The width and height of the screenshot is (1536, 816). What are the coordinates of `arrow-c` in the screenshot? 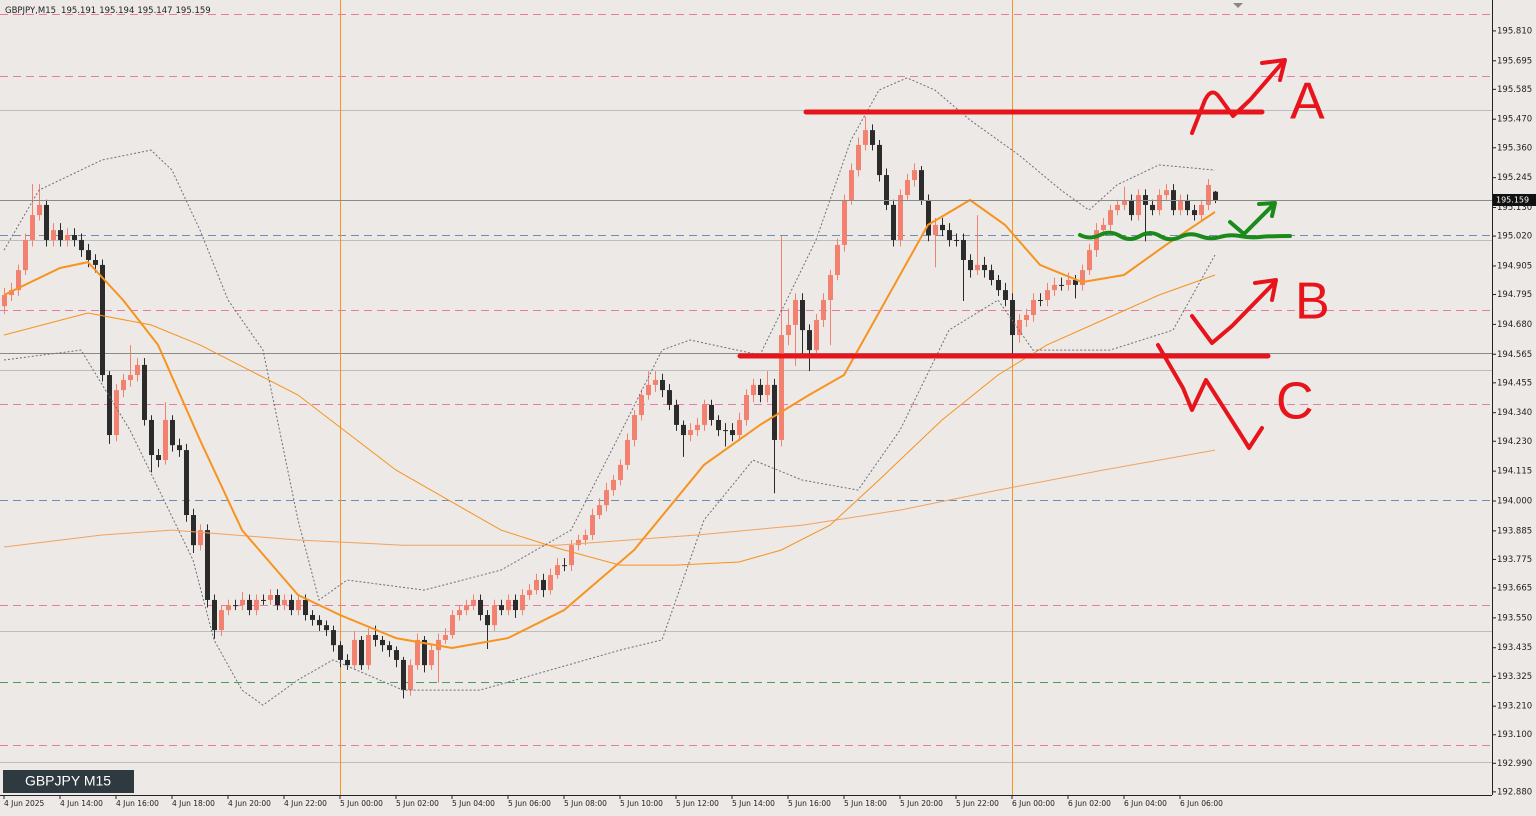 It's located at (1210, 396).